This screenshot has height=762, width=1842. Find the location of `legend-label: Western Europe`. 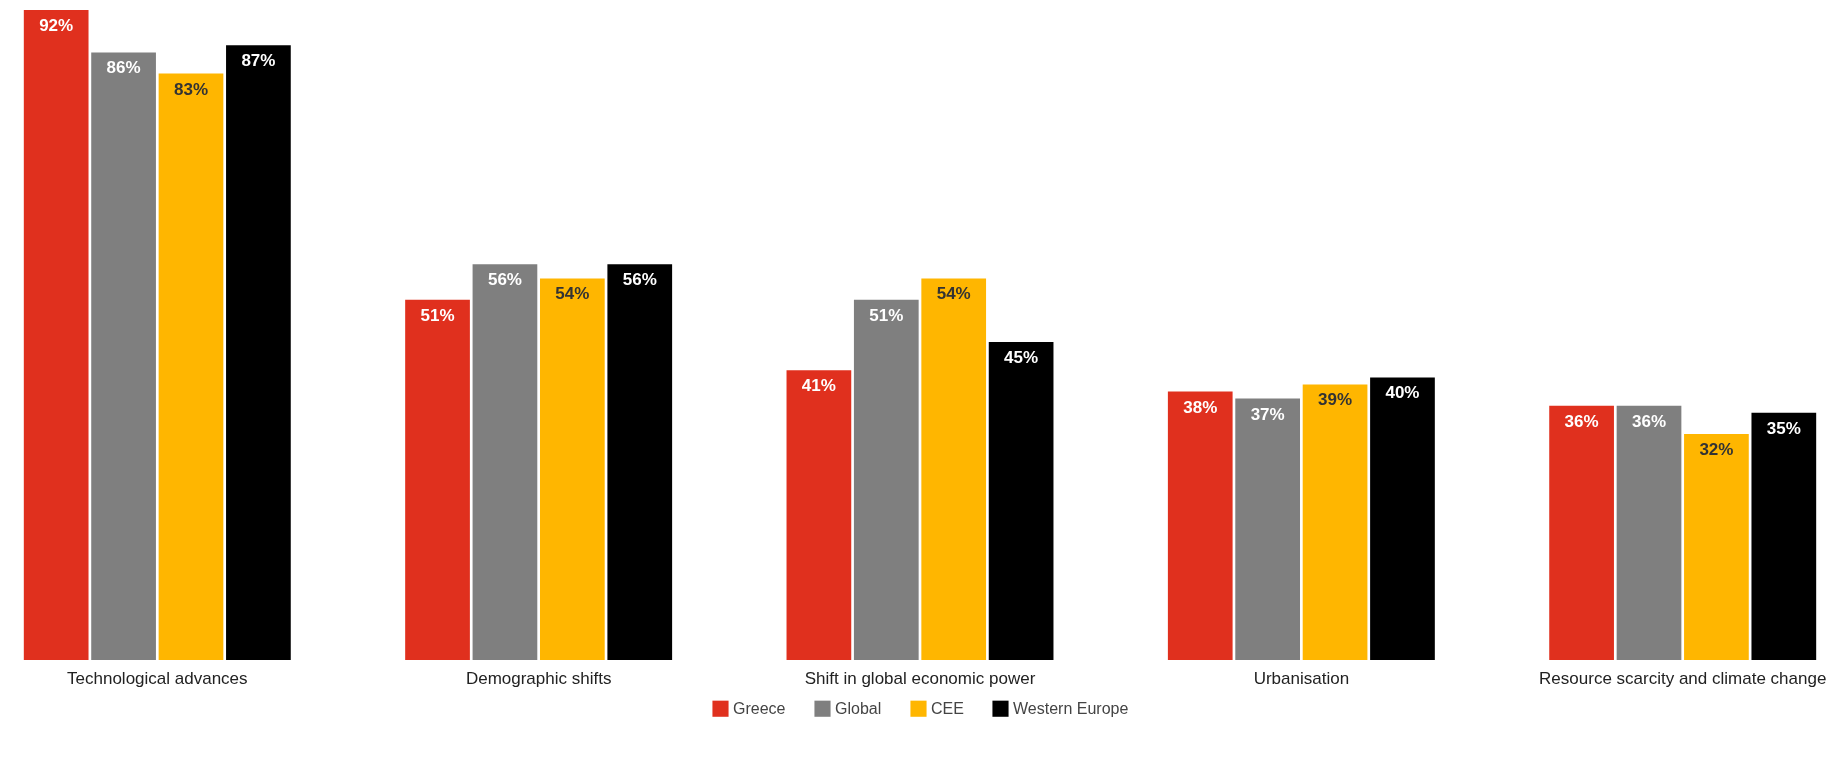

legend-label: Western Europe is located at coordinates (1071, 708).